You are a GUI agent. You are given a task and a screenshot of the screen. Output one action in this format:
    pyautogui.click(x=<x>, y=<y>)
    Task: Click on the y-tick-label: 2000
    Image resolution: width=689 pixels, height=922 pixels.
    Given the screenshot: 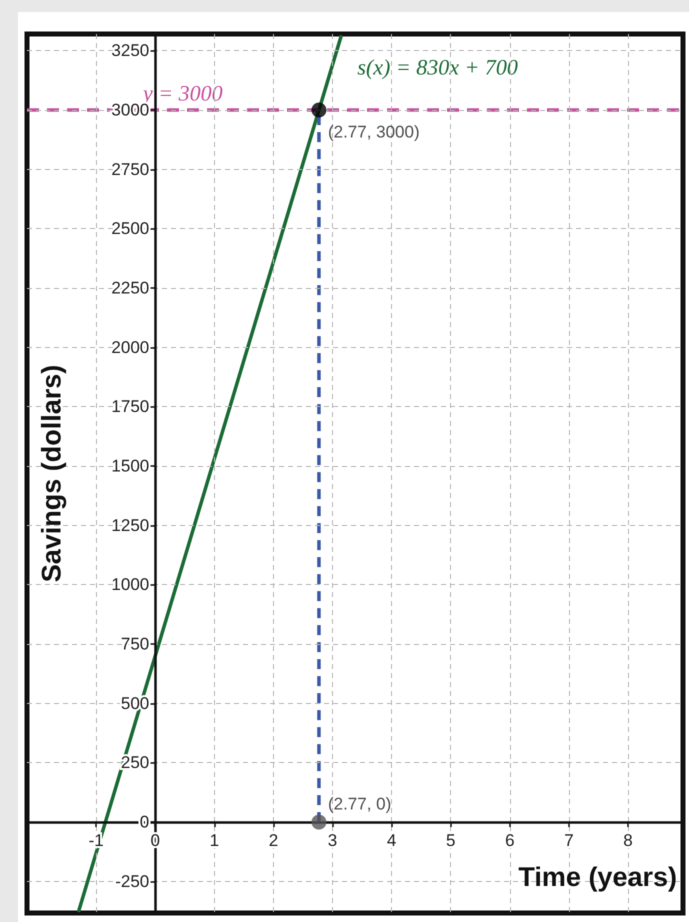 What is the action you would take?
    pyautogui.click(x=130, y=347)
    